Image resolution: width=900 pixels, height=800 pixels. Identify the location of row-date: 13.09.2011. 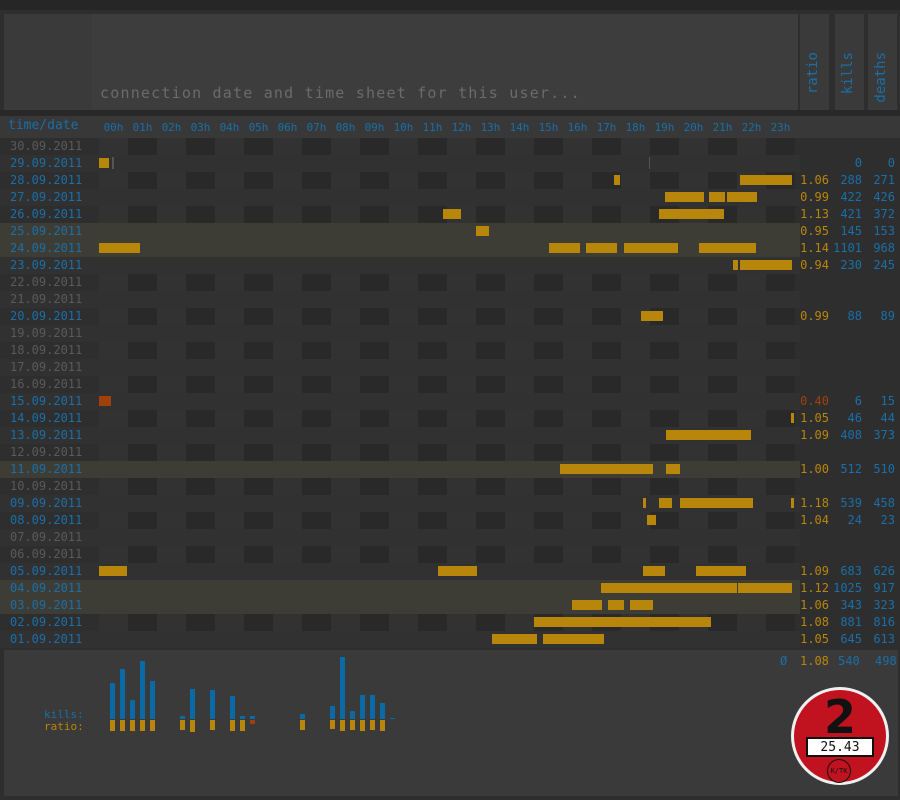
(46, 435).